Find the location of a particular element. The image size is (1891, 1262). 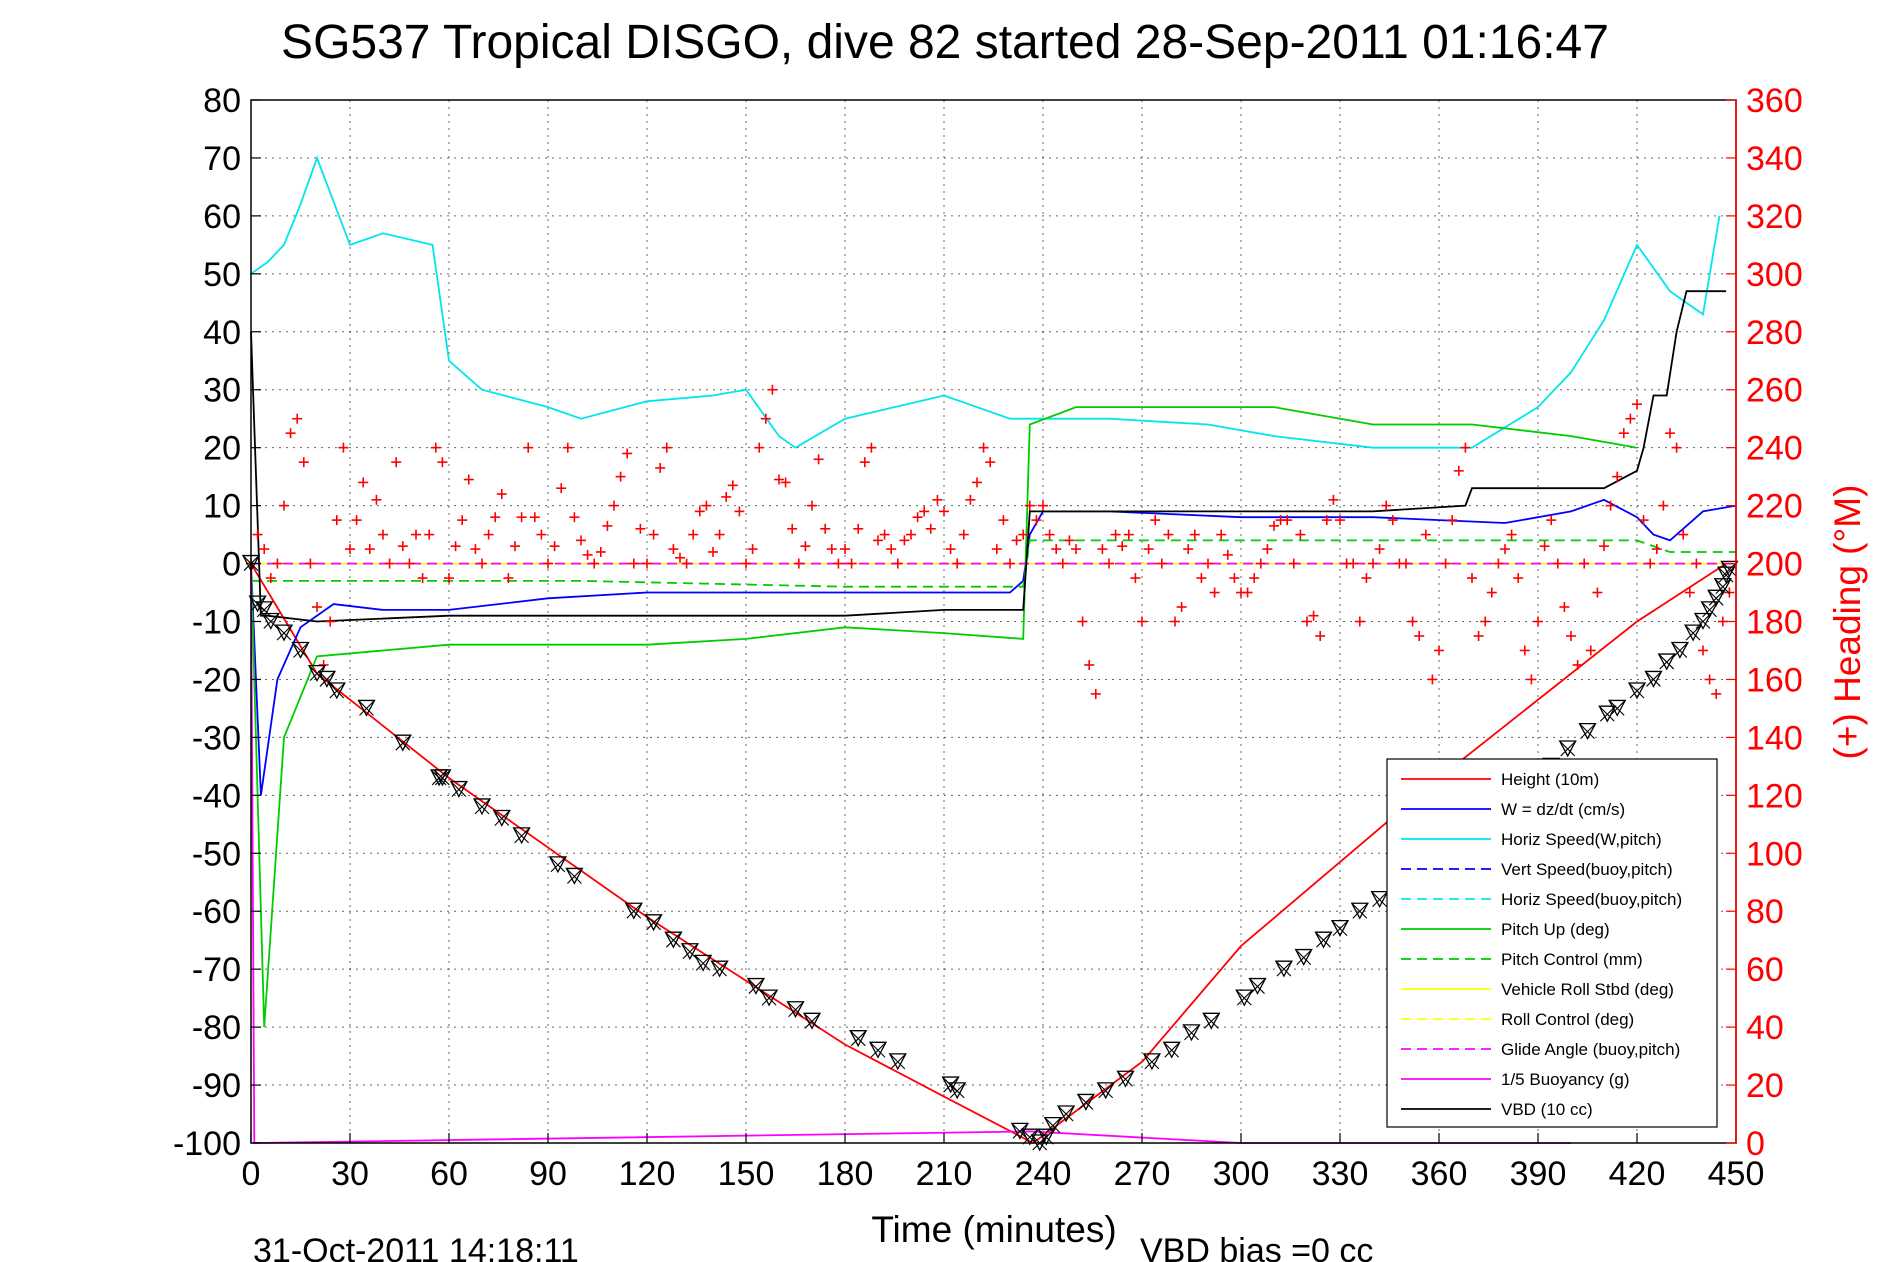

x-tick-label: 90 is located at coordinates (548, 1174).